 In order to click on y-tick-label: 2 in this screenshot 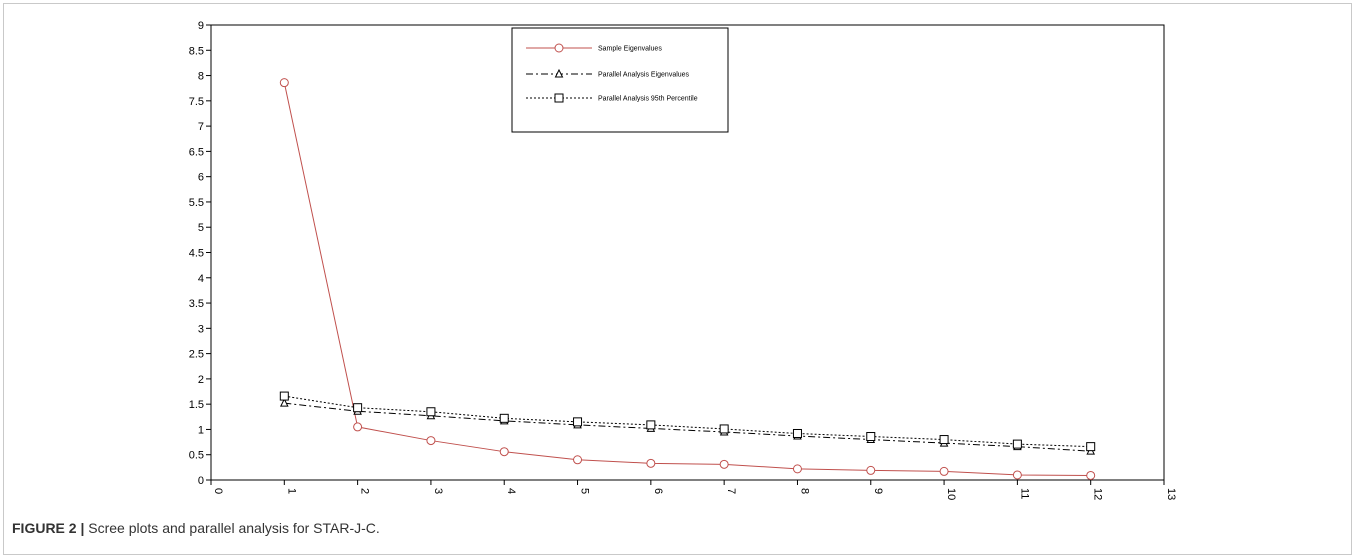, I will do `click(201, 380)`.